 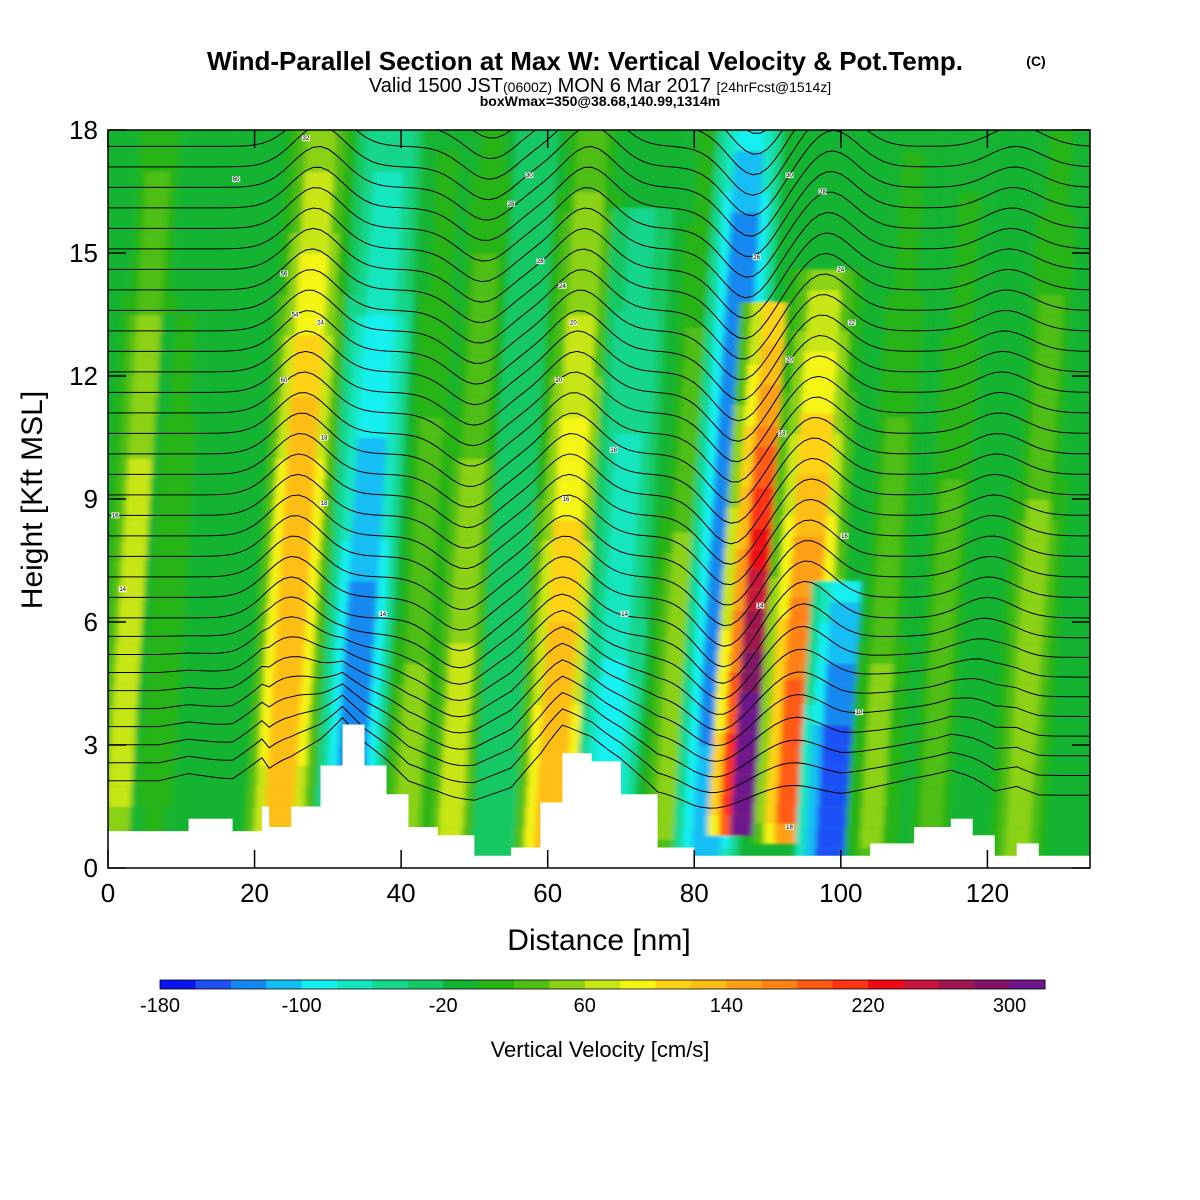 What do you see at coordinates (547, 893) in the screenshot?
I see `x-tick-label: 60` at bounding box center [547, 893].